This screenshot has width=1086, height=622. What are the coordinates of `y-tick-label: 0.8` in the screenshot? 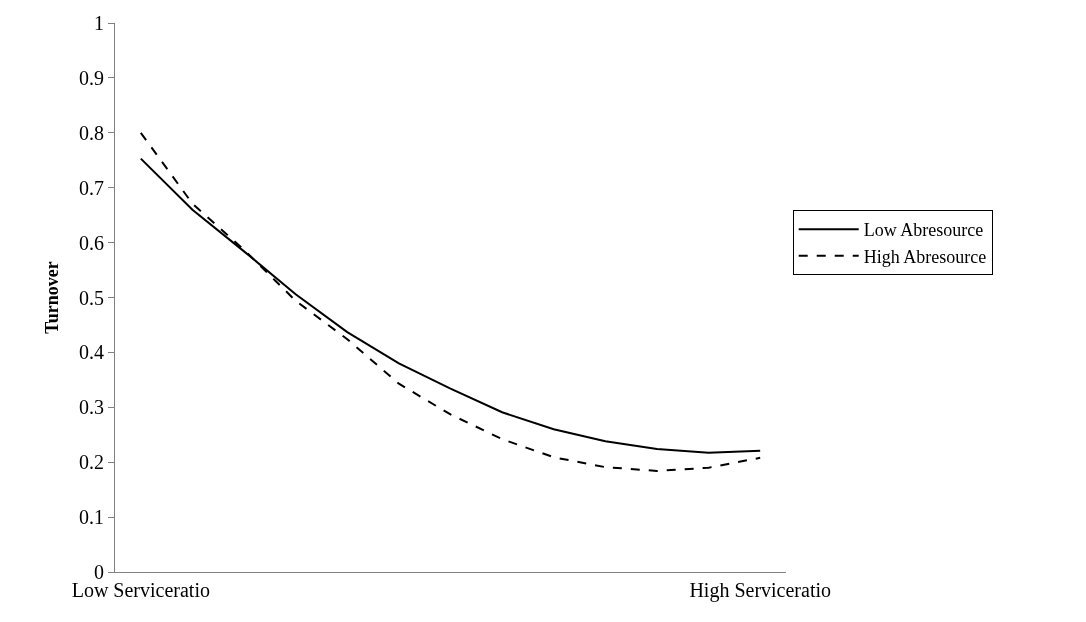 It's located at (91, 132).